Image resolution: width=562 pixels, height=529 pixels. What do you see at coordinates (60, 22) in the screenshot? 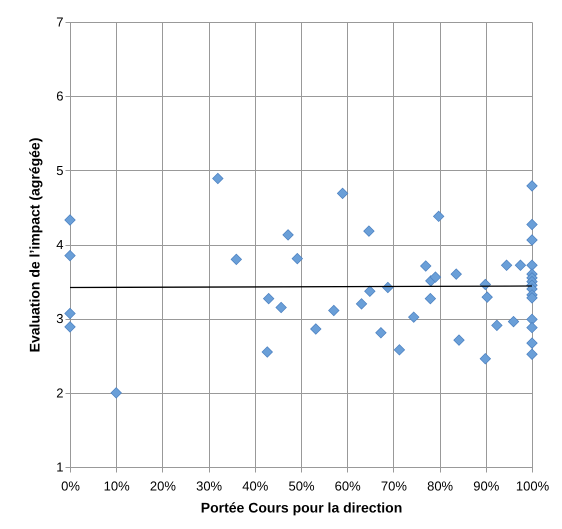
I see `y-tick-label: 7` at bounding box center [60, 22].